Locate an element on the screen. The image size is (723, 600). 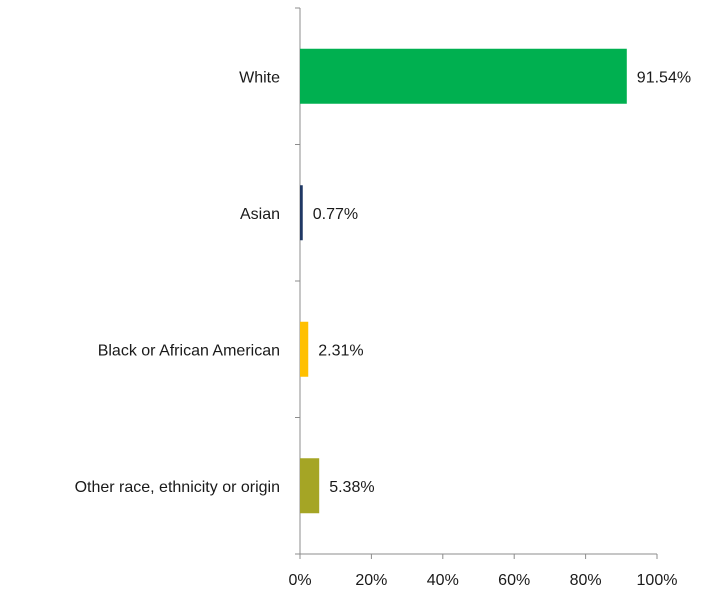
data-label: 5.38% is located at coordinates (351, 487).